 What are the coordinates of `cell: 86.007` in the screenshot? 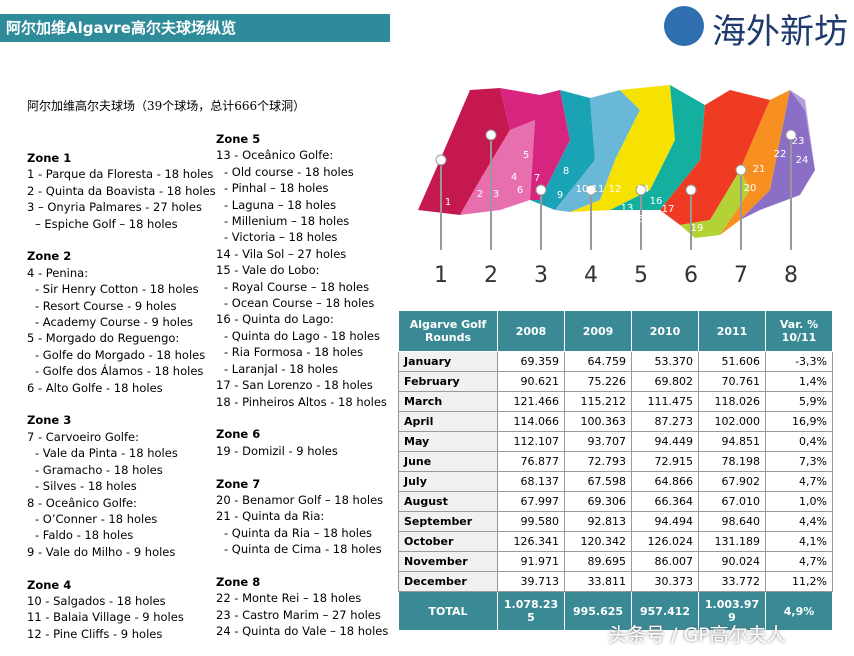 It's located at (665, 561).